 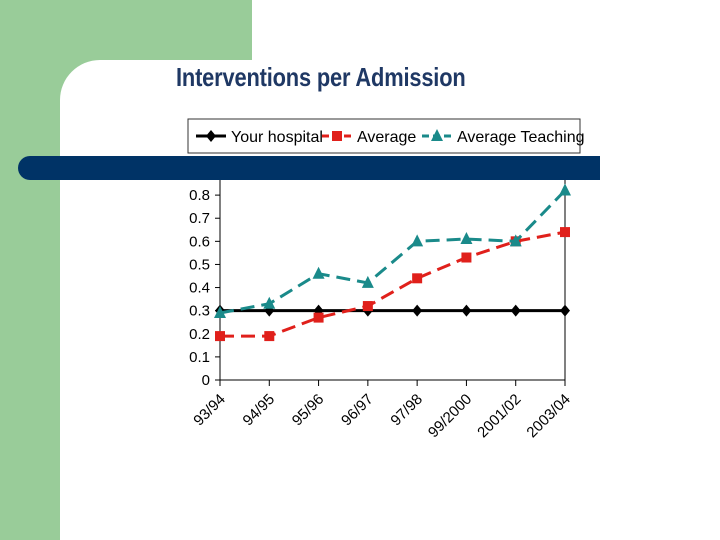 I want to click on x-tick-label: 96/97, so click(x=357, y=410).